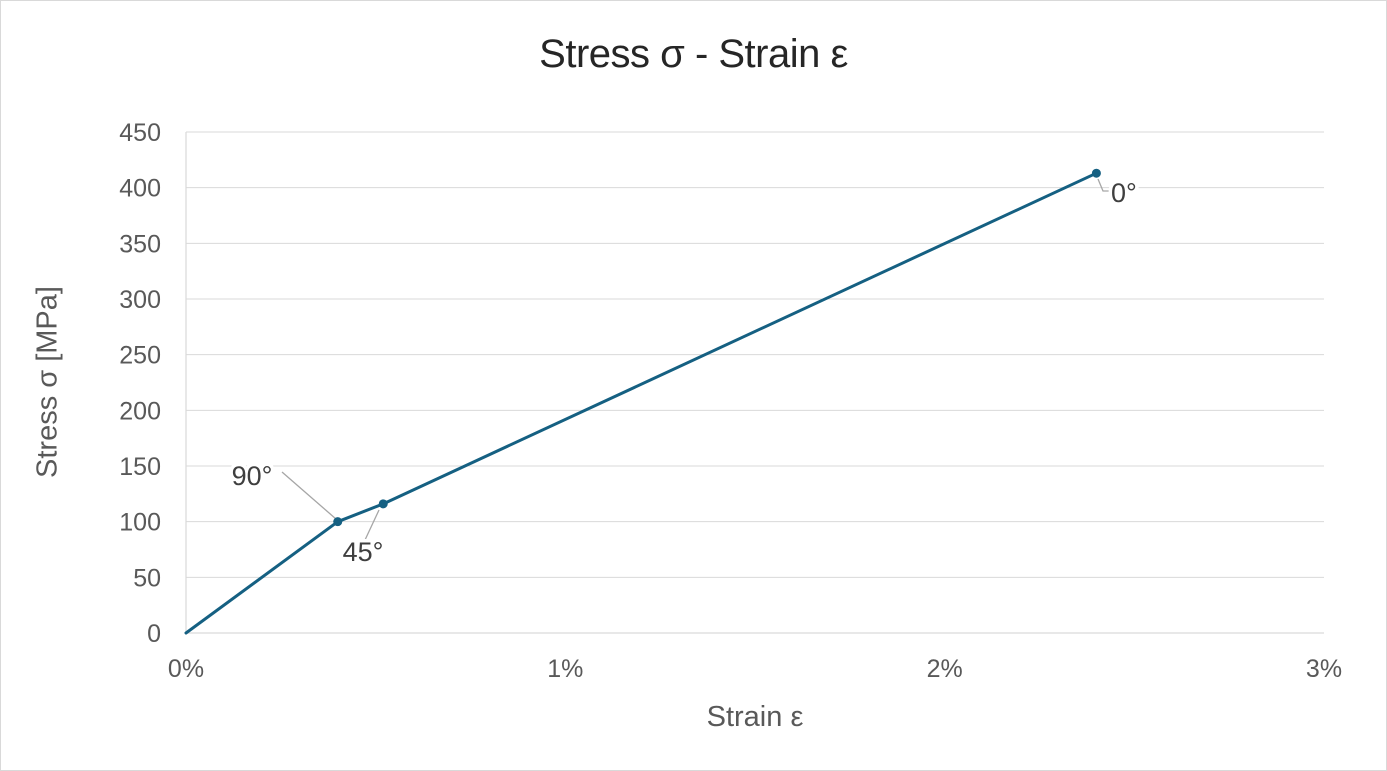 The image size is (1387, 771). I want to click on y-tick-label: 300, so click(140, 300).